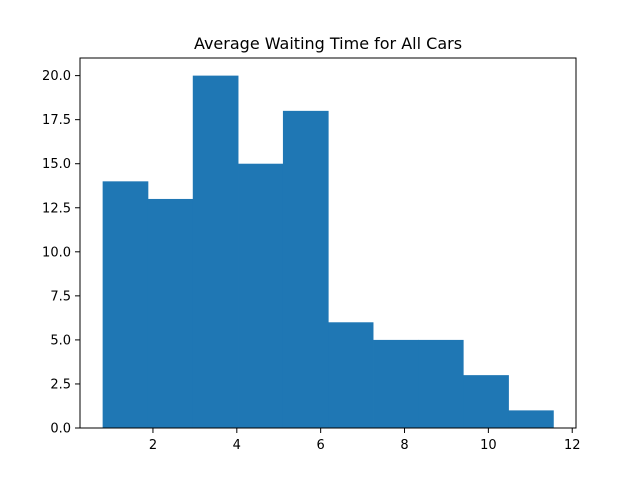 The image size is (640, 480). Describe the element at coordinates (60, 340) in the screenshot. I see `y-tick-label: 5.0` at that location.